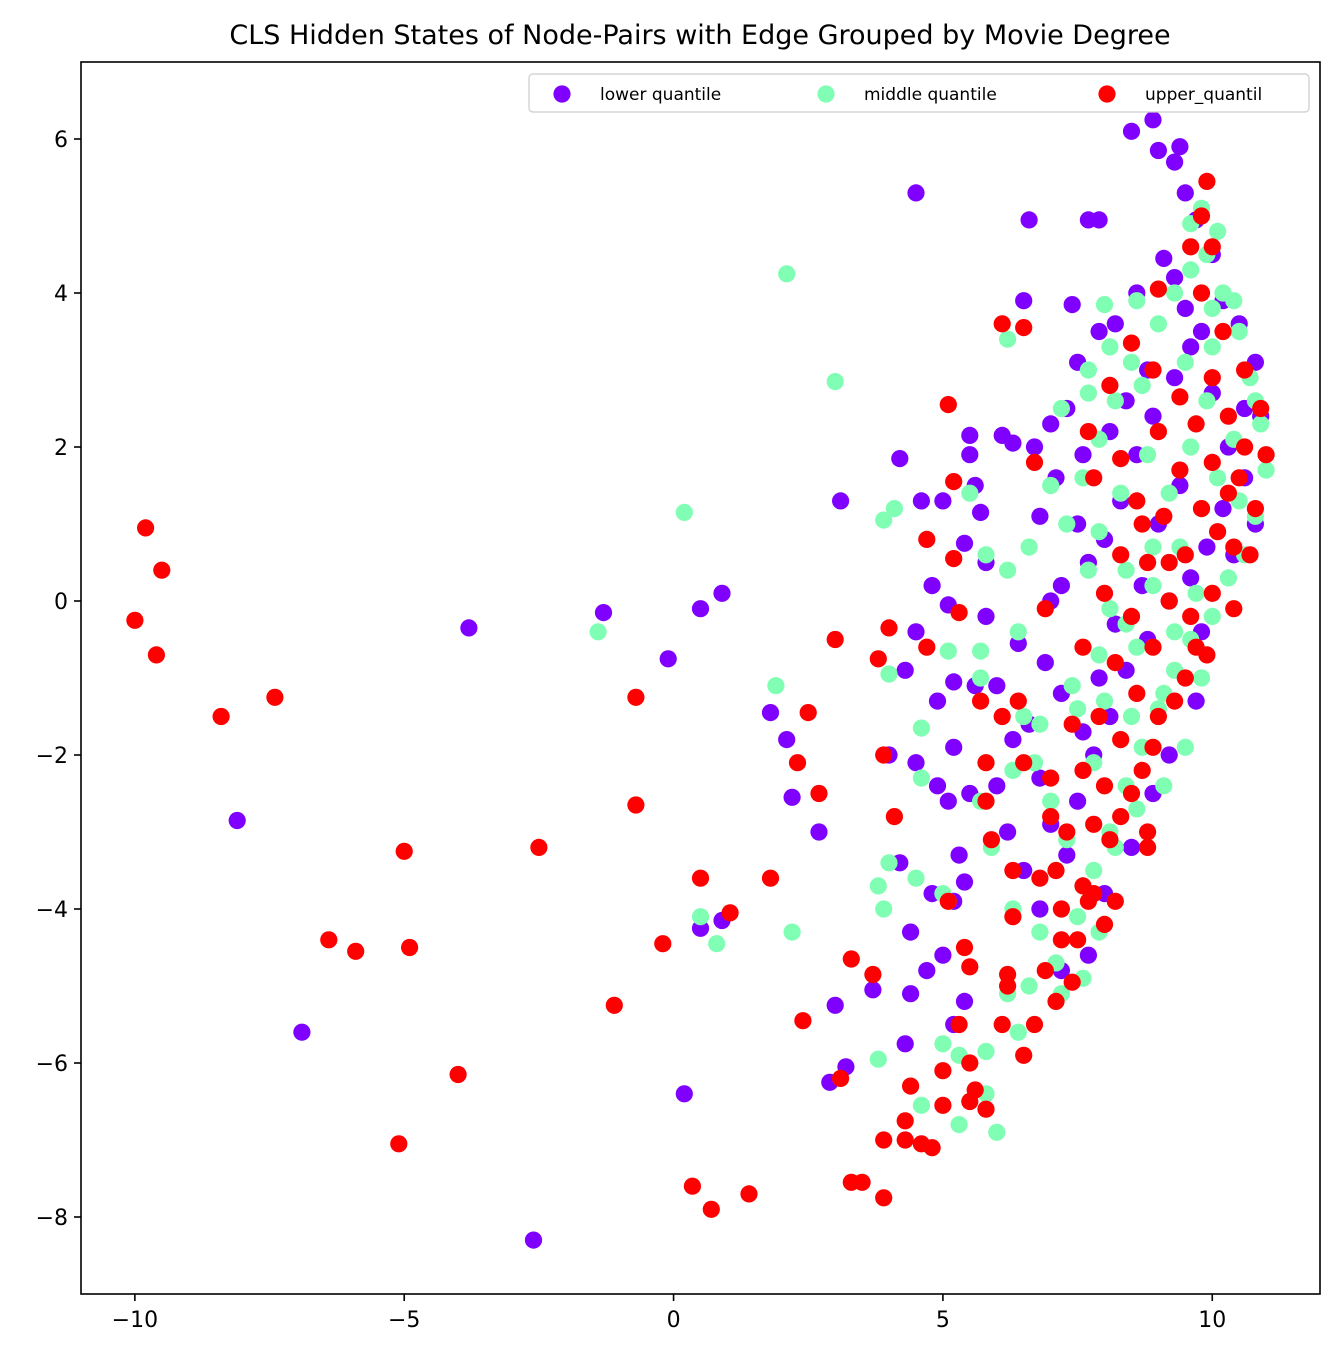 The width and height of the screenshot is (1340, 1362). I want to click on x-tick-label: 10, so click(1212, 1320).